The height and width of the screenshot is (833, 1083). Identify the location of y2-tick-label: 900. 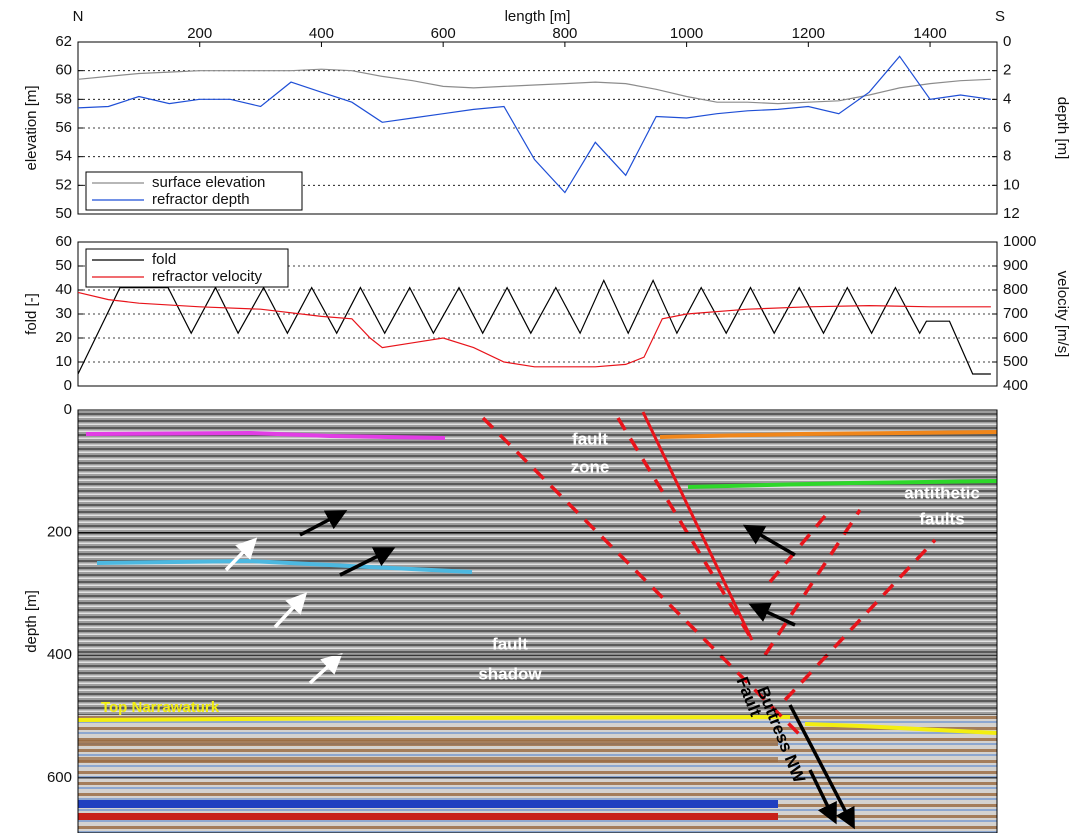
(1015, 265).